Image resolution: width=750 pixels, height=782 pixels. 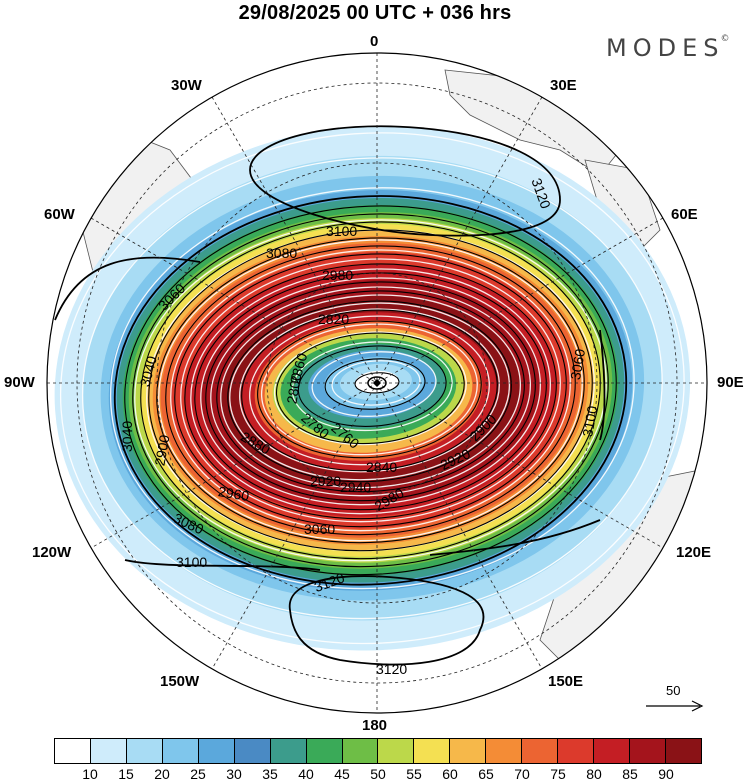 What do you see at coordinates (52, 552) in the screenshot?
I see `longitude-label-120w: 120W` at bounding box center [52, 552].